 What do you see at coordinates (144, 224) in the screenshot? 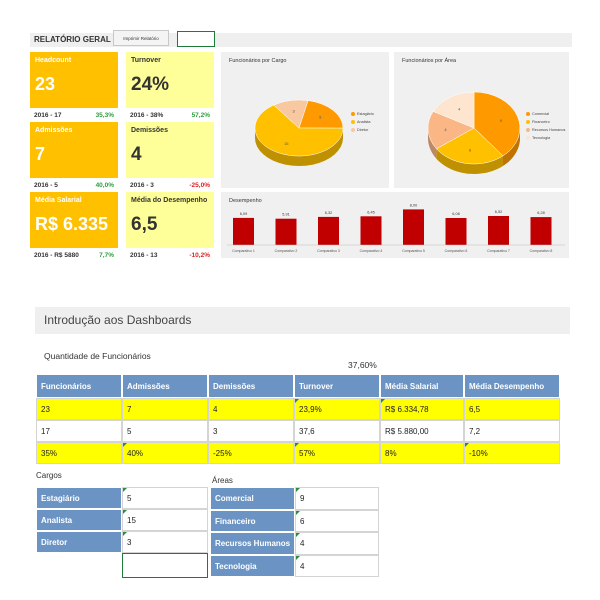
I see `kpi-value: 6,5` at bounding box center [144, 224].